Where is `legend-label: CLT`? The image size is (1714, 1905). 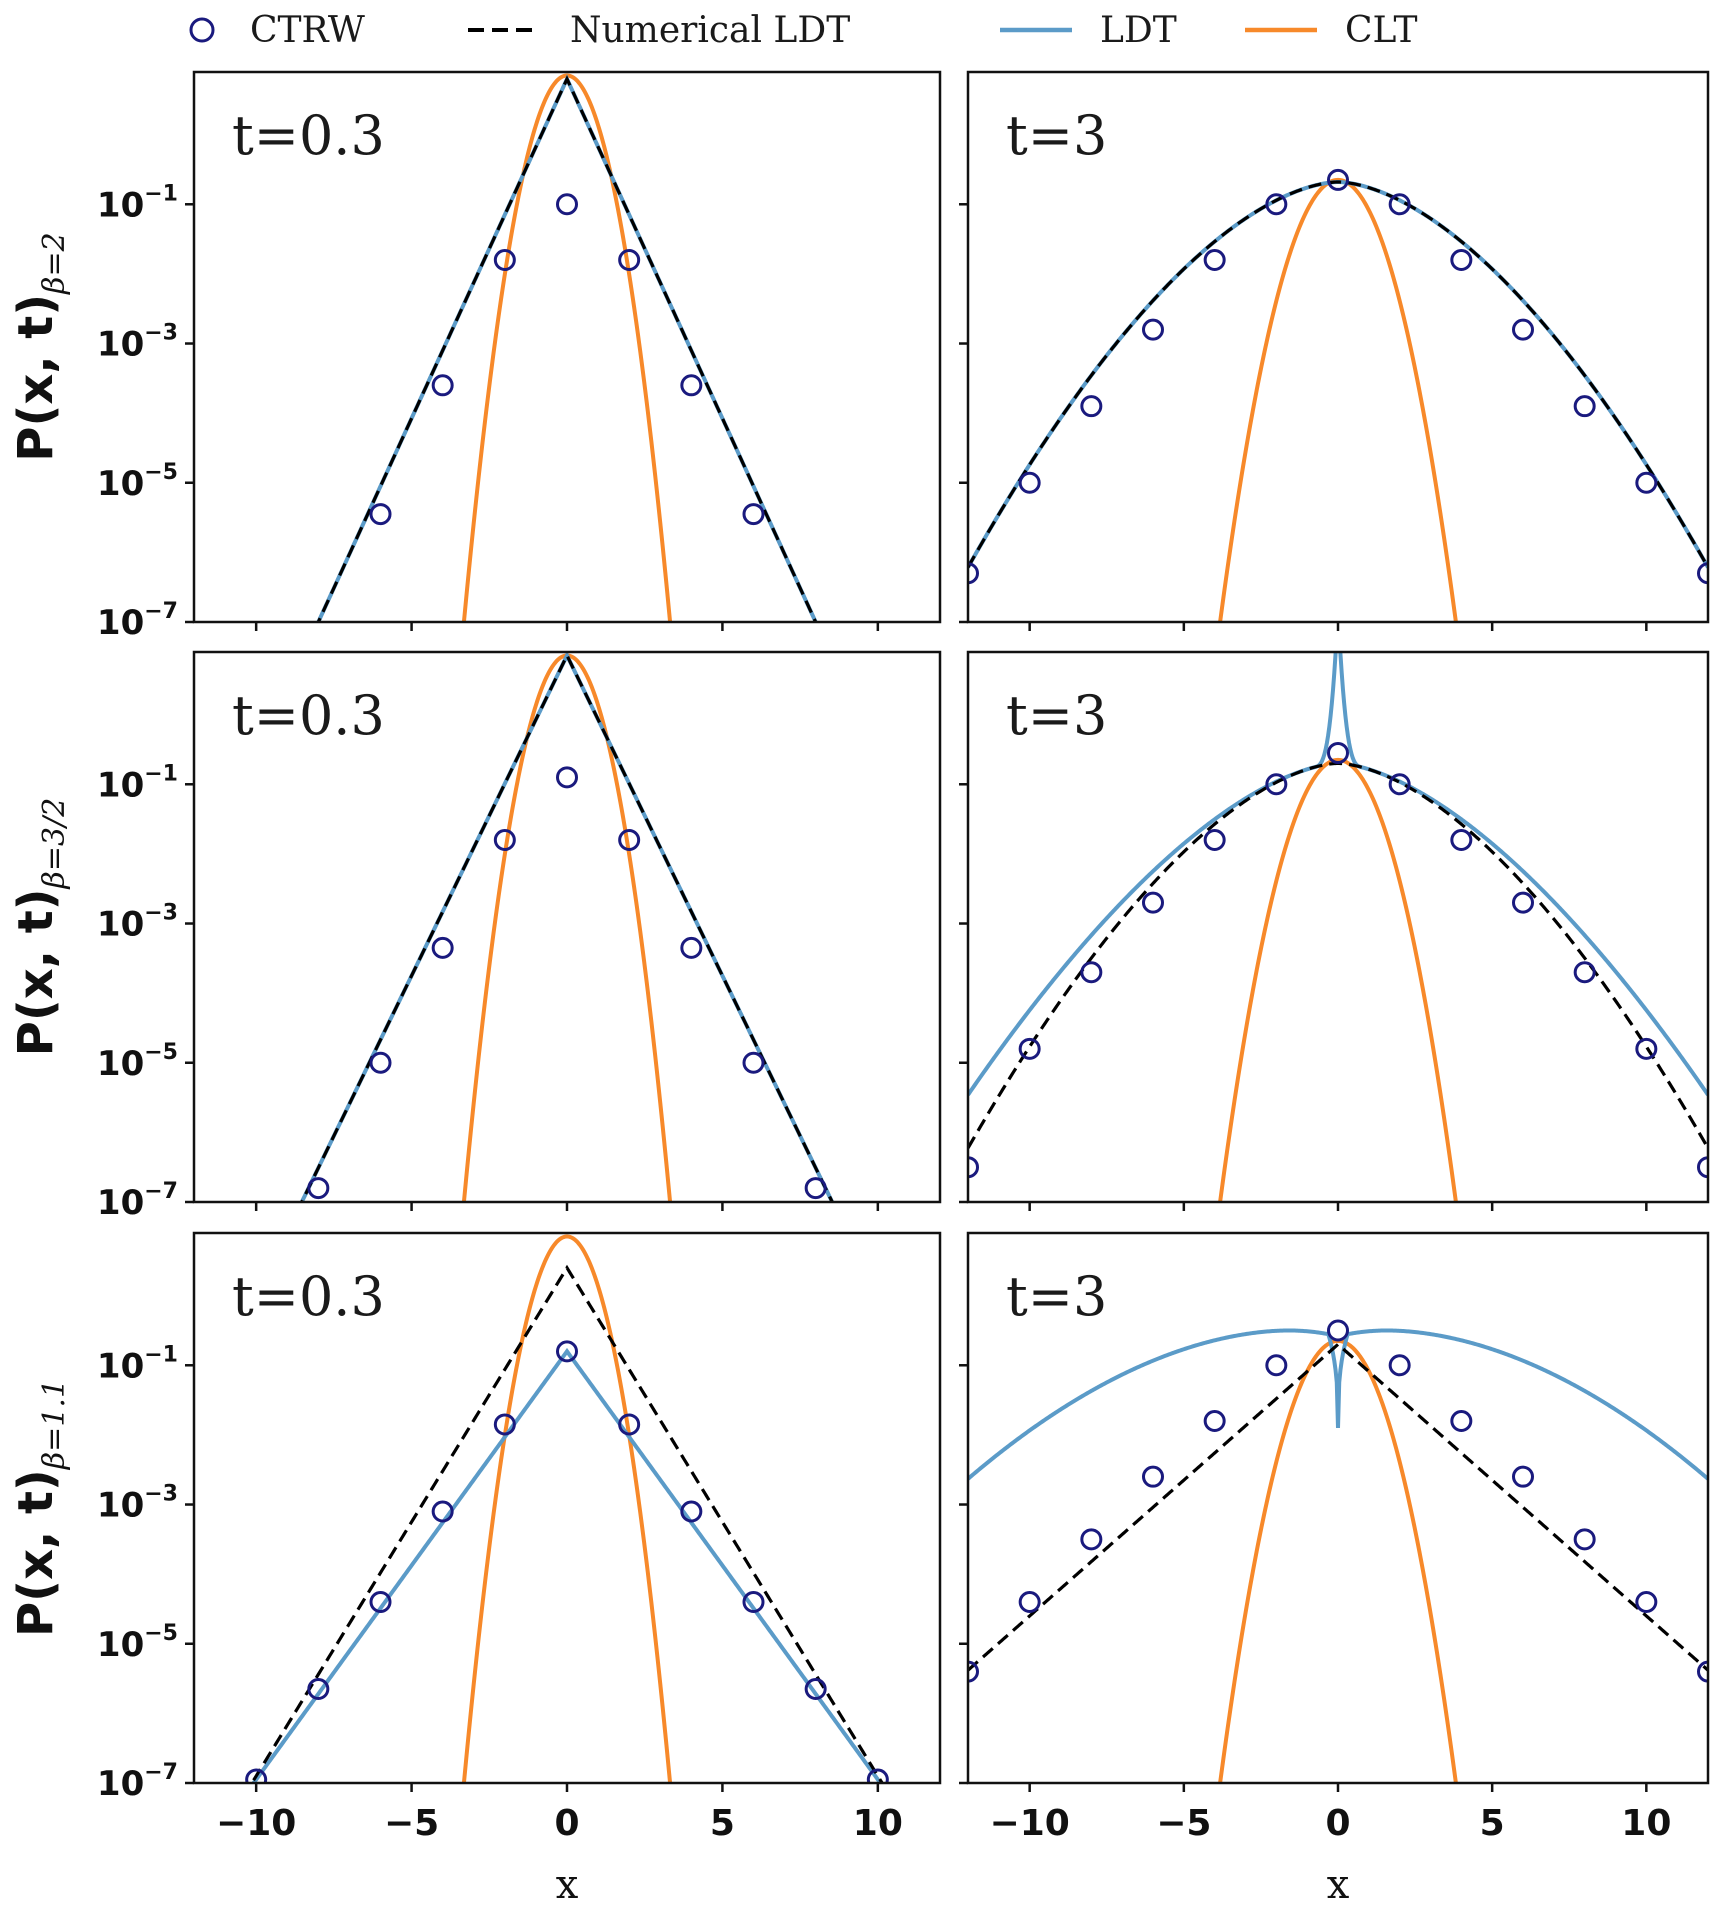 legend-label: CLT is located at coordinates (1381, 30).